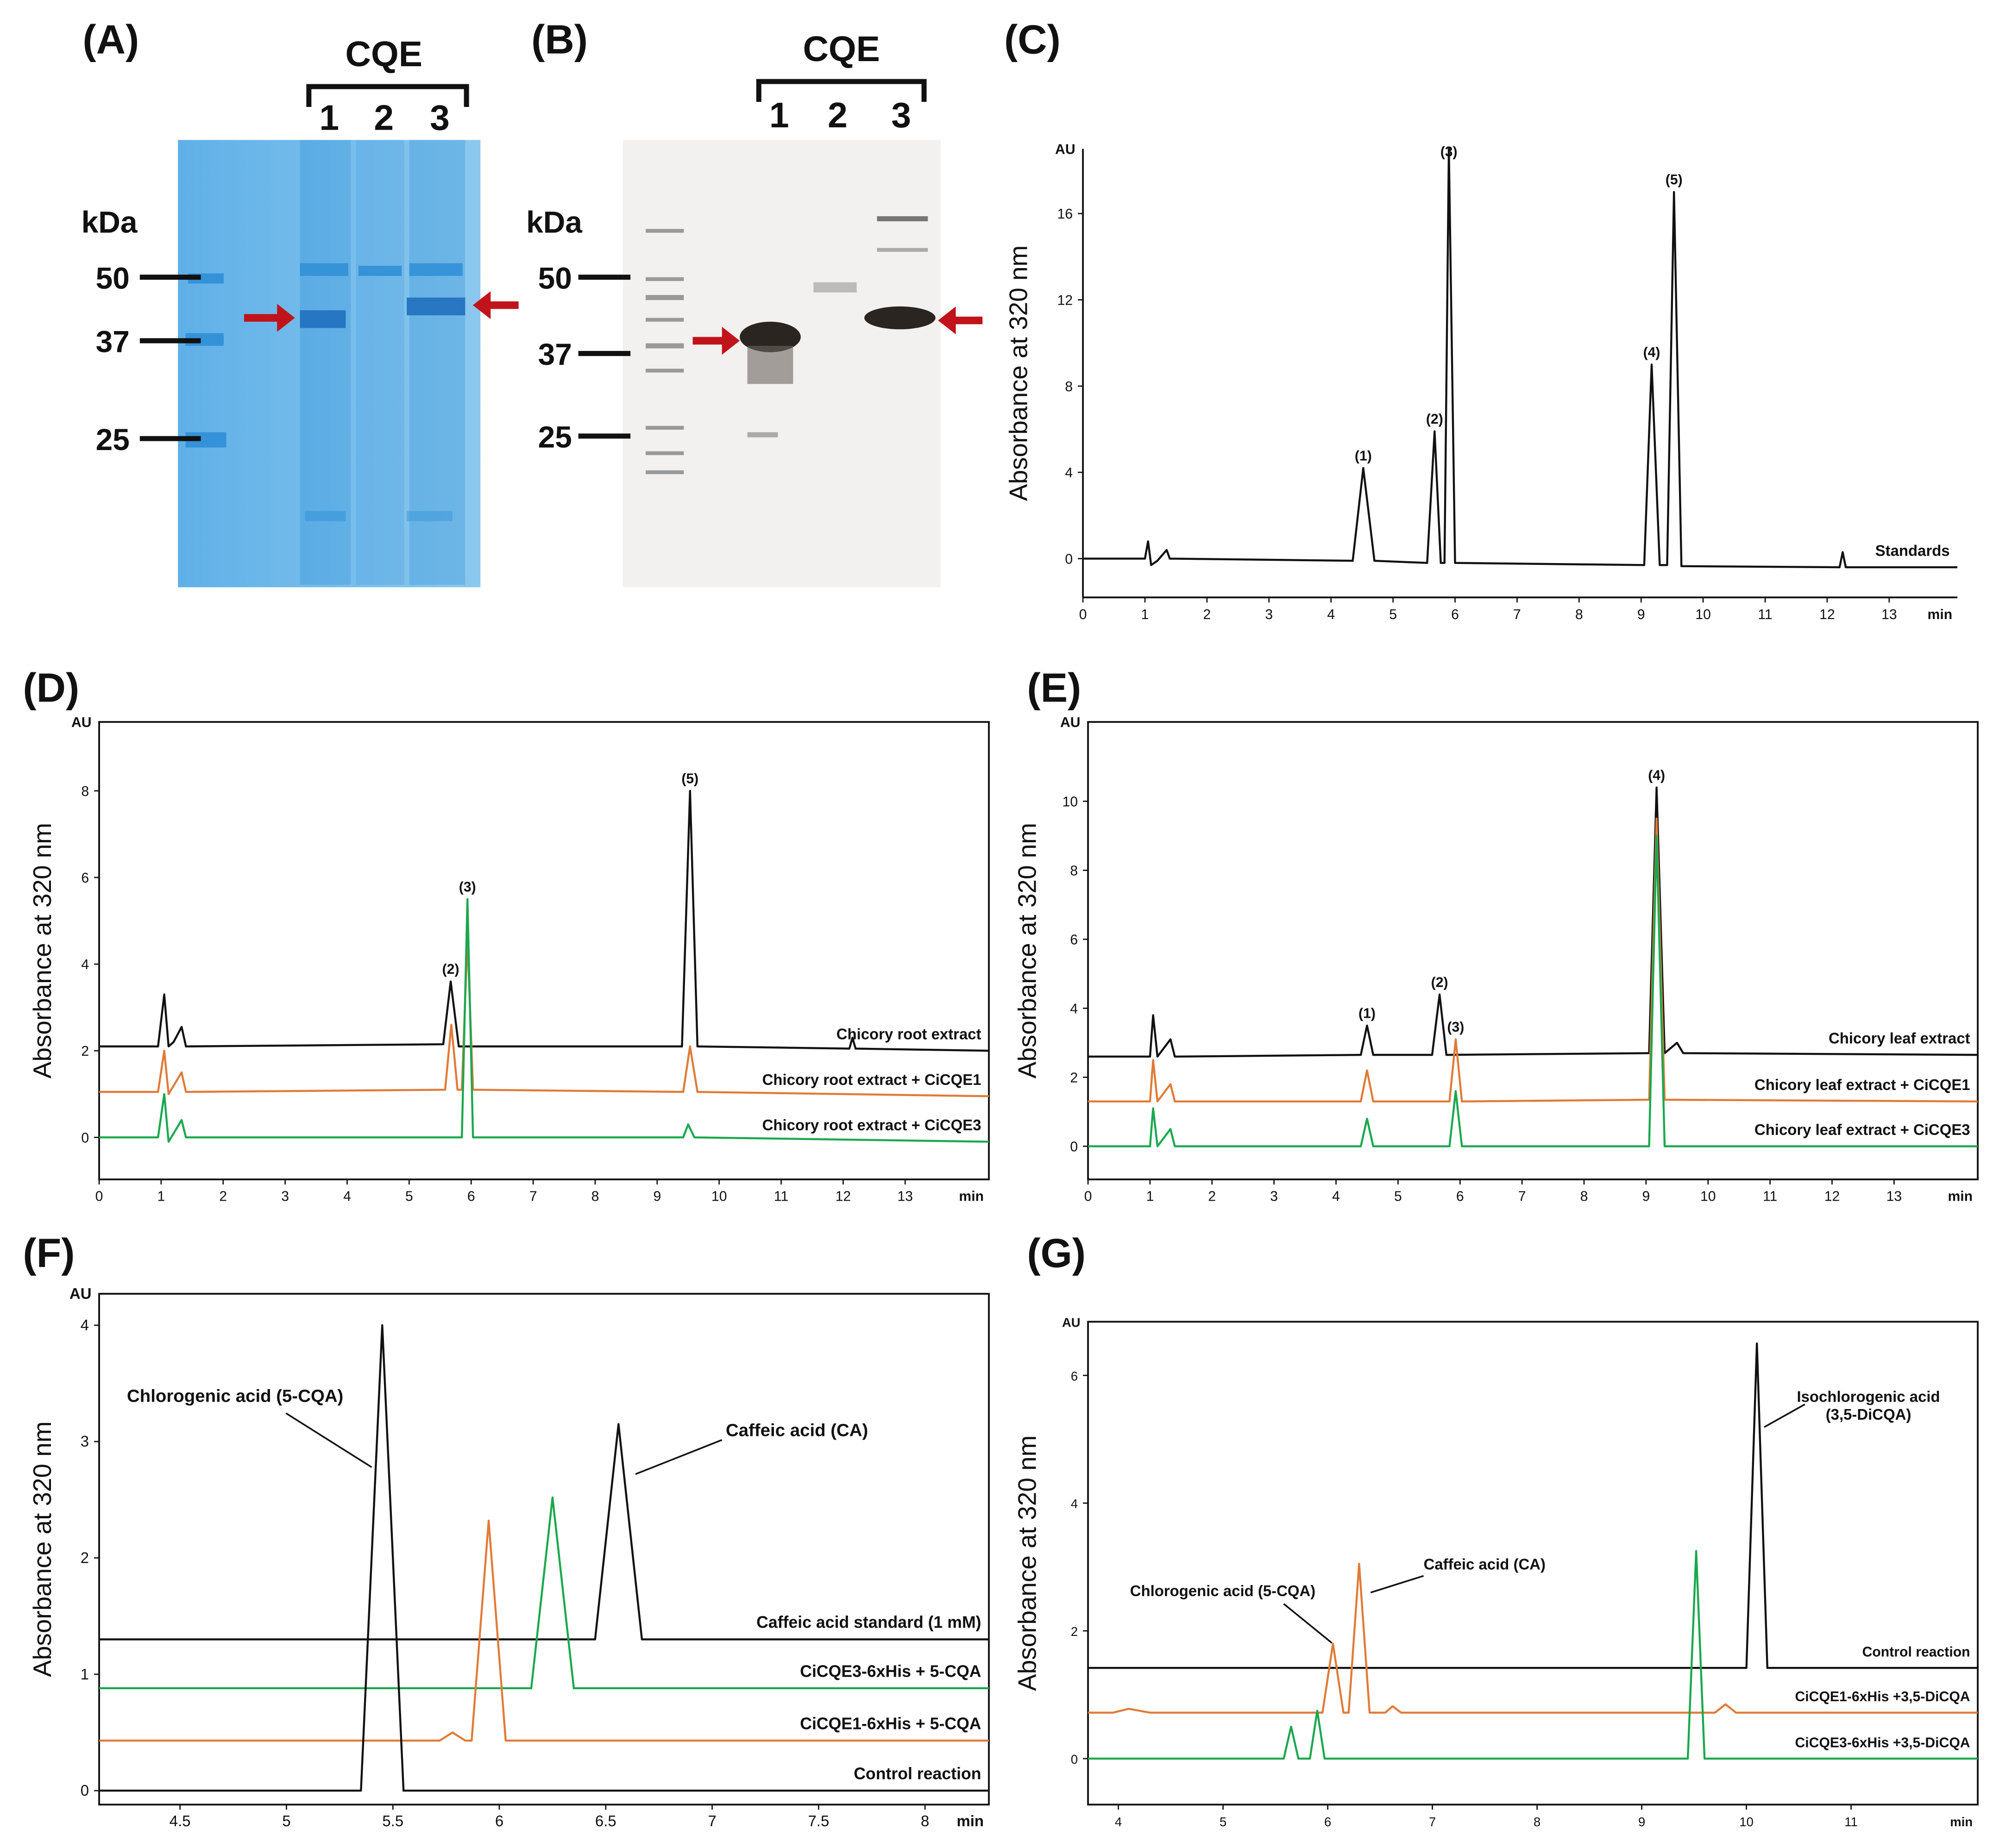  What do you see at coordinates (110, 40) in the screenshot?
I see `panel-label: (A)` at bounding box center [110, 40].